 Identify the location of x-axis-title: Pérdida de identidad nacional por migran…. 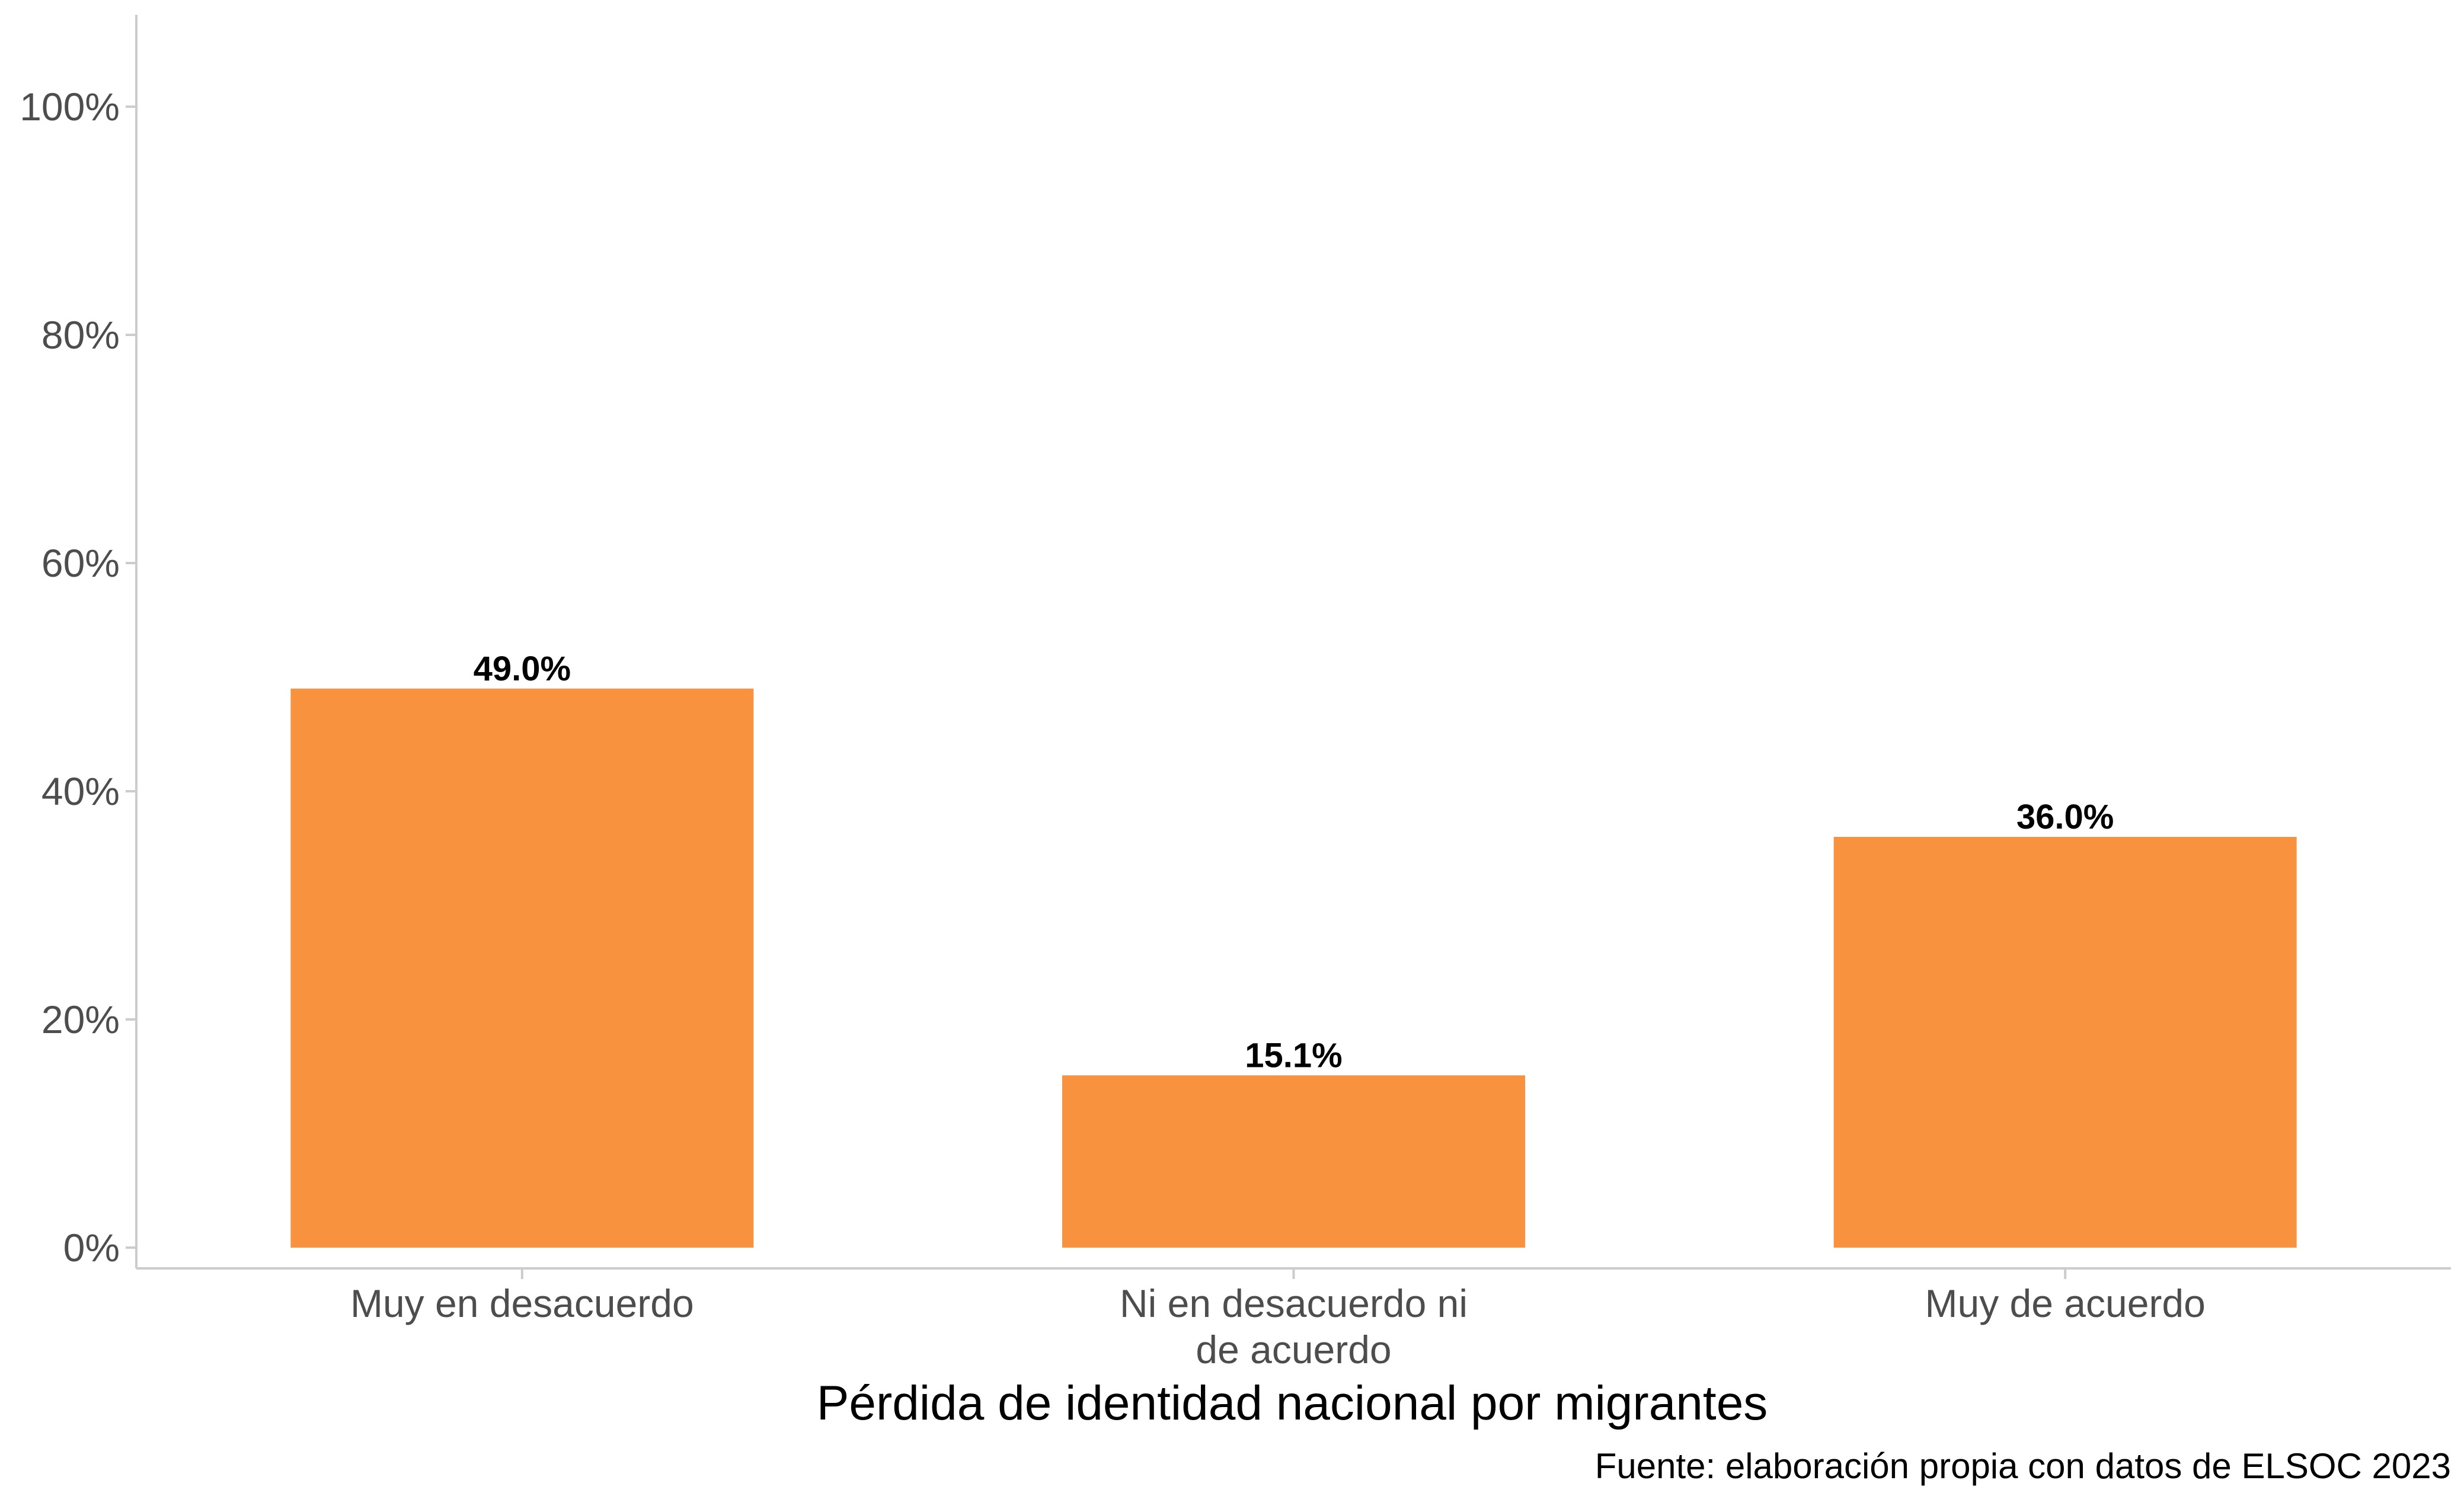
(1293, 1403).